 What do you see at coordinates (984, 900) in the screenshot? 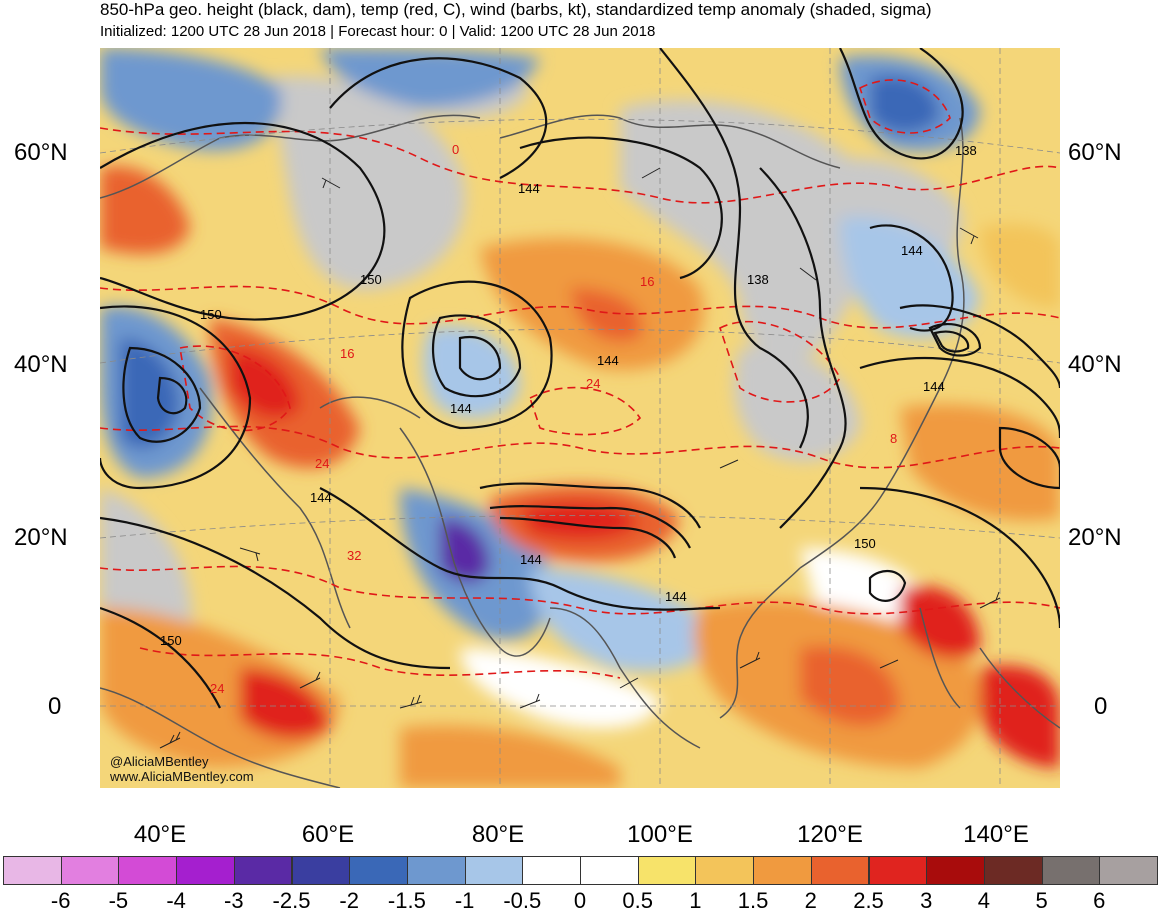
I see `colorbar-label: 4` at bounding box center [984, 900].